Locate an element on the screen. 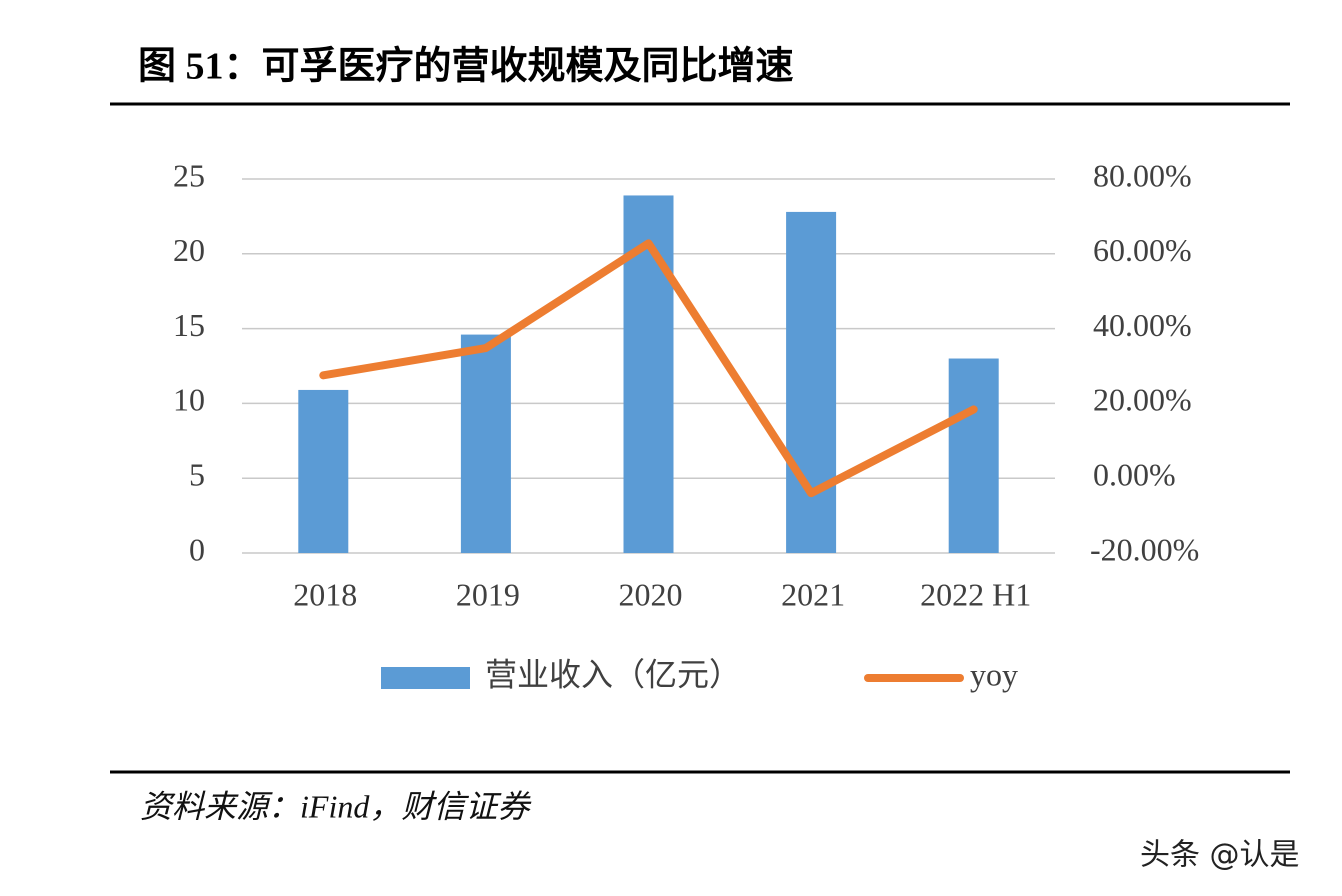 This screenshot has width=1342, height=896. y-tick-label: 20 is located at coordinates (189, 250).